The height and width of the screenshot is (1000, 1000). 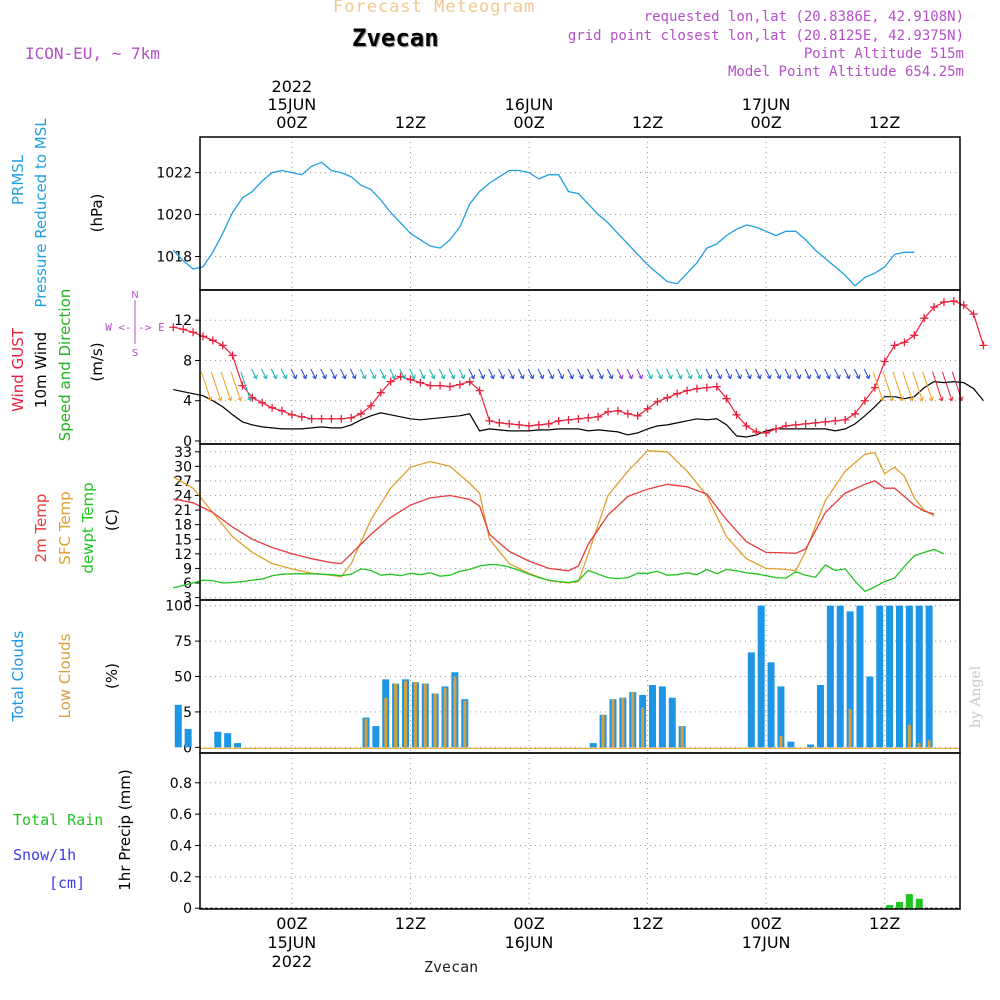 I want to click on rain-bar, so click(x=900, y=905).